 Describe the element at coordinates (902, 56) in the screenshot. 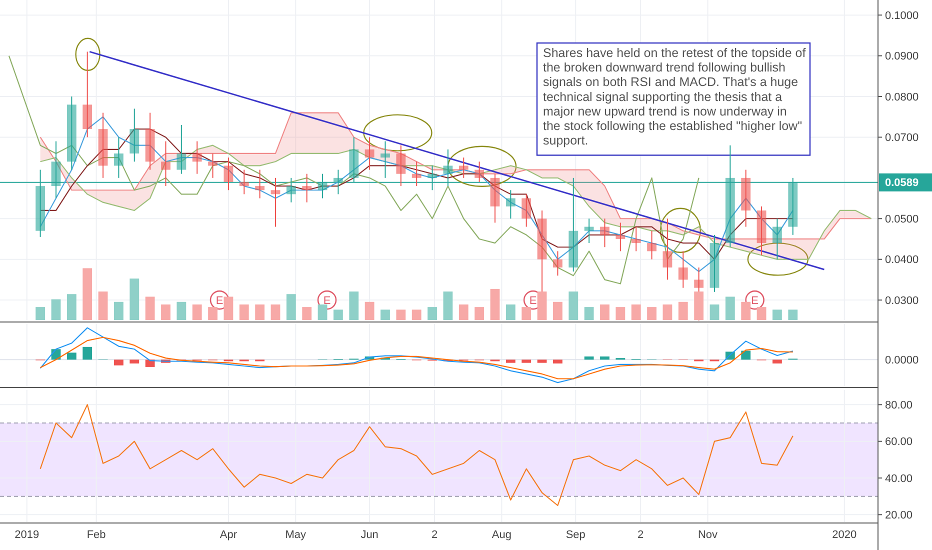

I see `y-tick-label: 0.0900` at that location.